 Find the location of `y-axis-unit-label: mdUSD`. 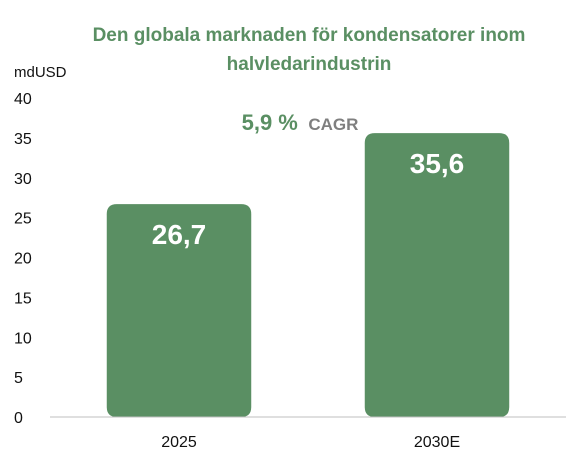

y-axis-unit-label: mdUSD is located at coordinates (40, 72).